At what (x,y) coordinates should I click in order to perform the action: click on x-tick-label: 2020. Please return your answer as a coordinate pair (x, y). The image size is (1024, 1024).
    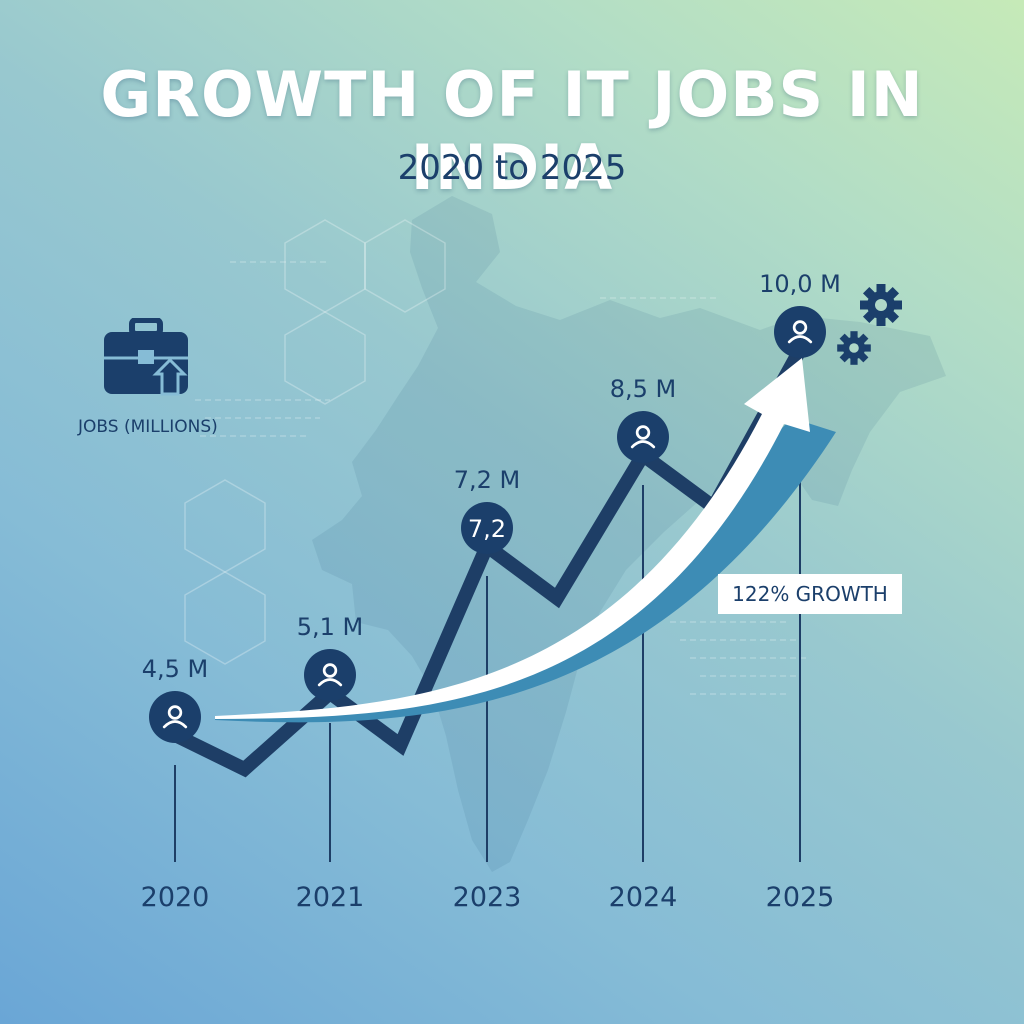
    Looking at the image, I should click on (175, 897).